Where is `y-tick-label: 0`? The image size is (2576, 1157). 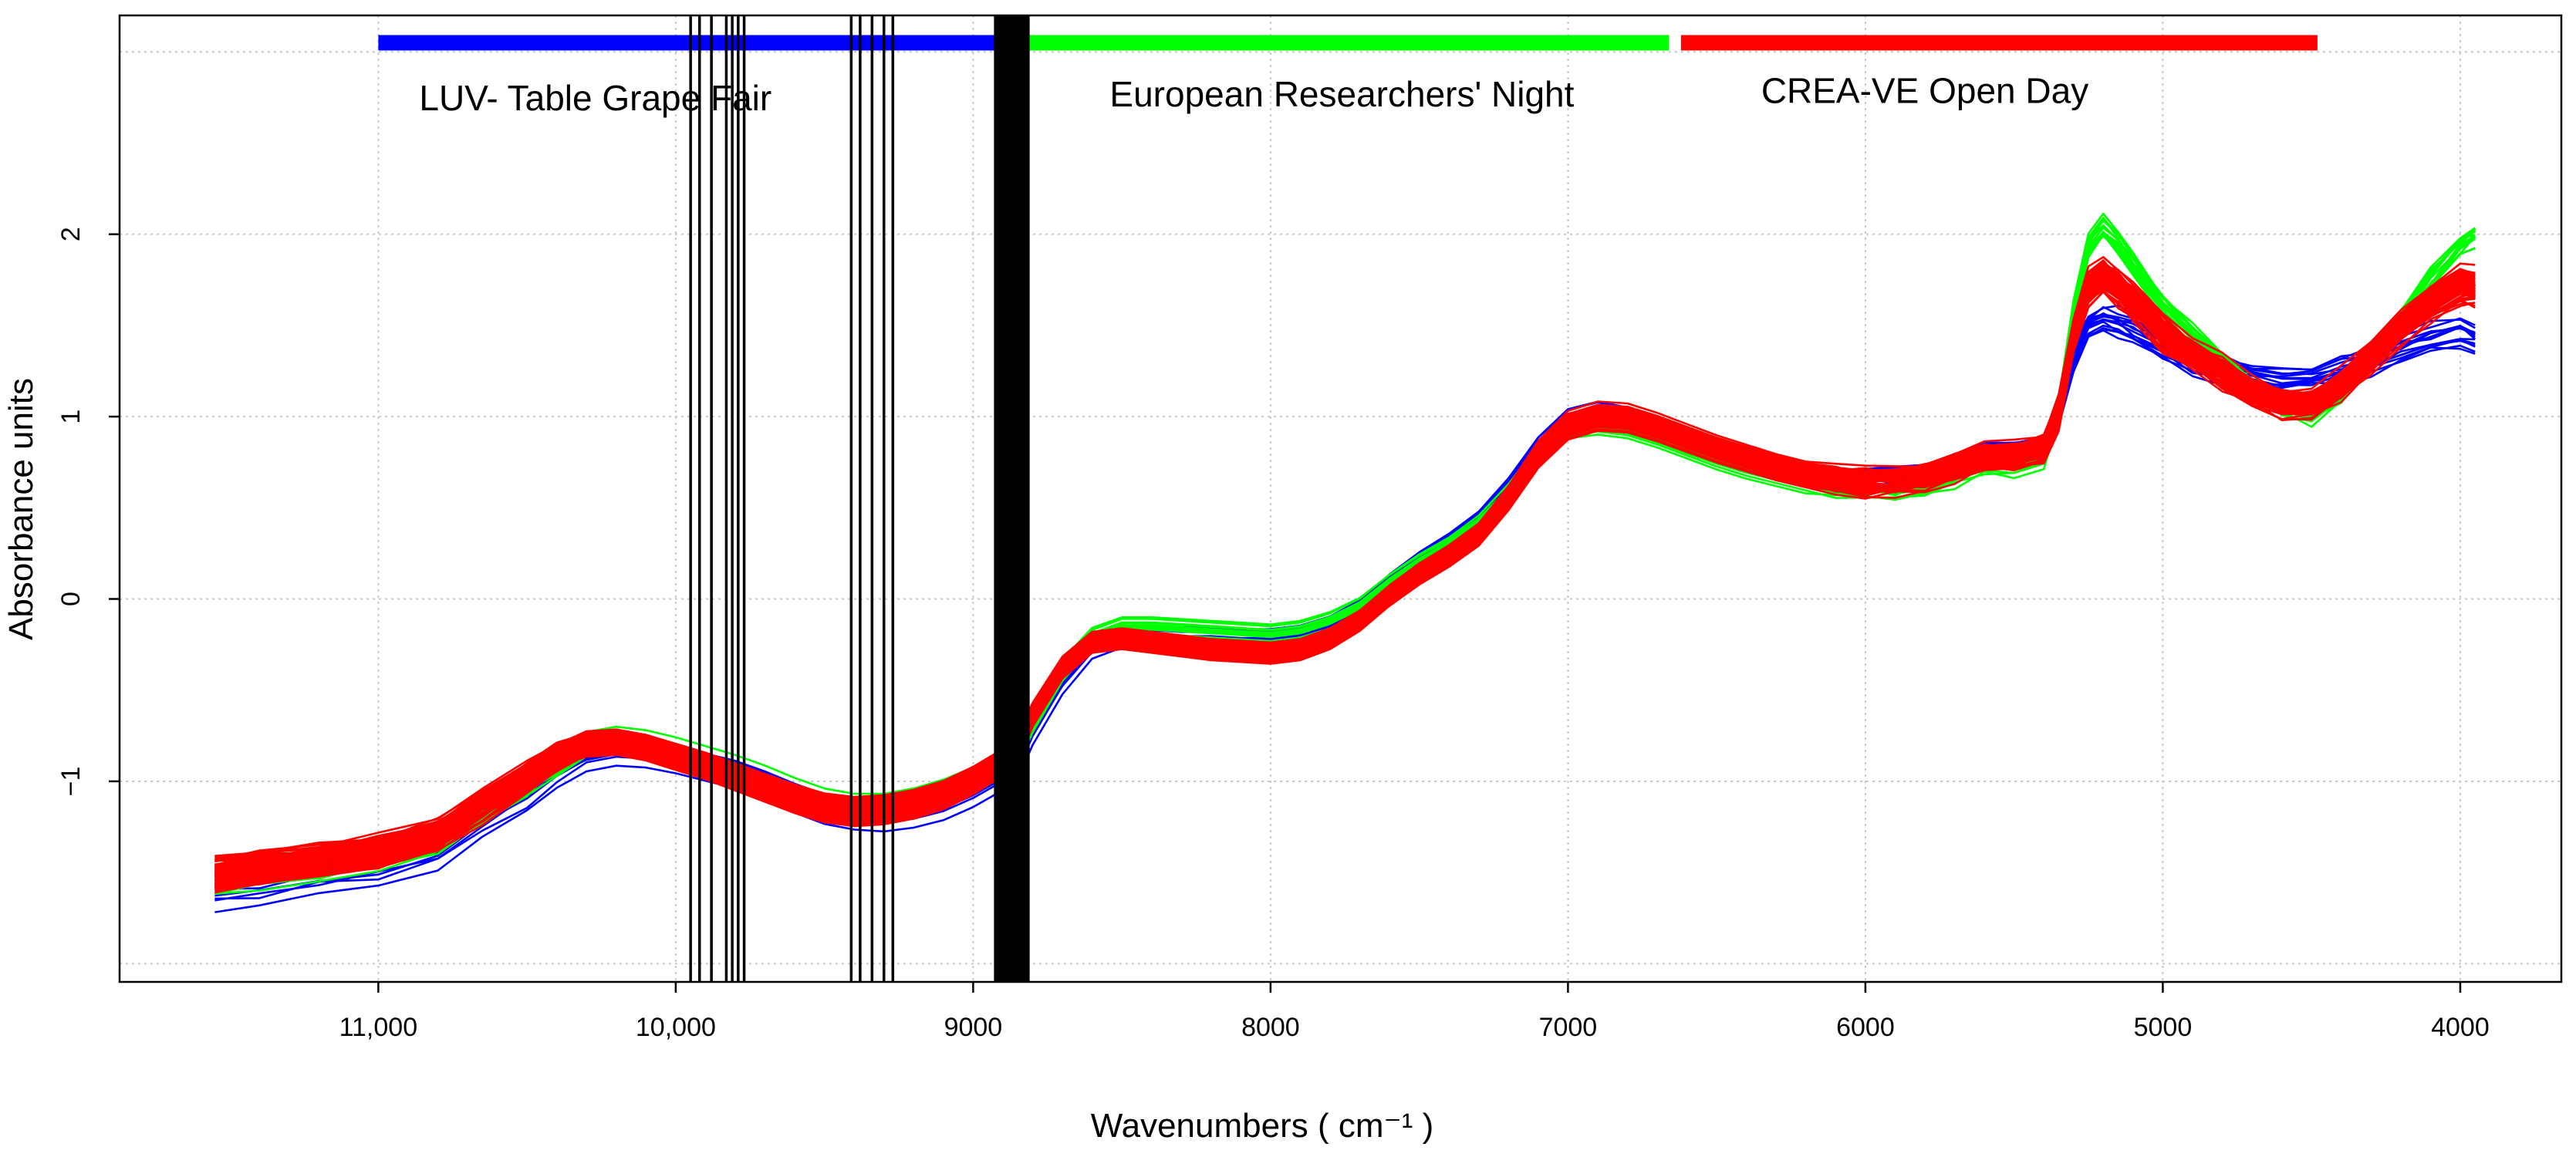 y-tick-label: 0 is located at coordinates (71, 599).